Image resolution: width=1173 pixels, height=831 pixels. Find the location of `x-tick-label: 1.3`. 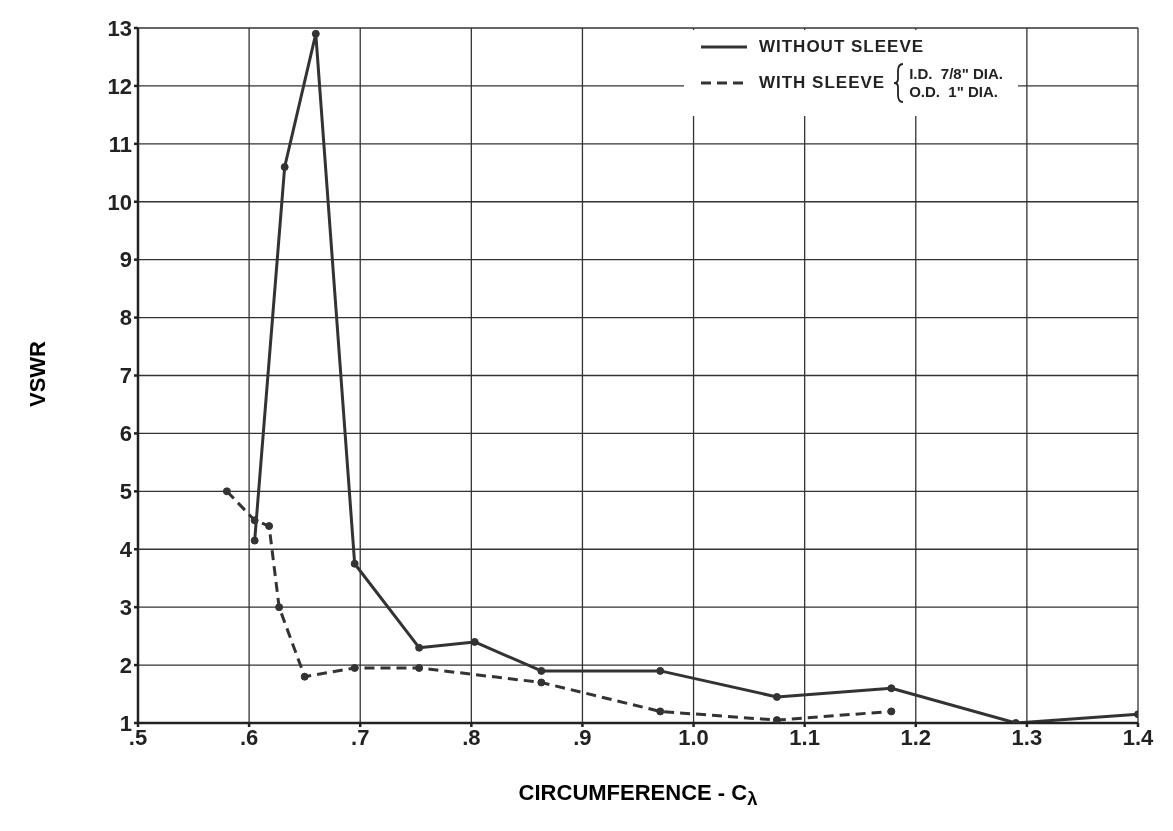

x-tick-label: 1.3 is located at coordinates (1027, 737).